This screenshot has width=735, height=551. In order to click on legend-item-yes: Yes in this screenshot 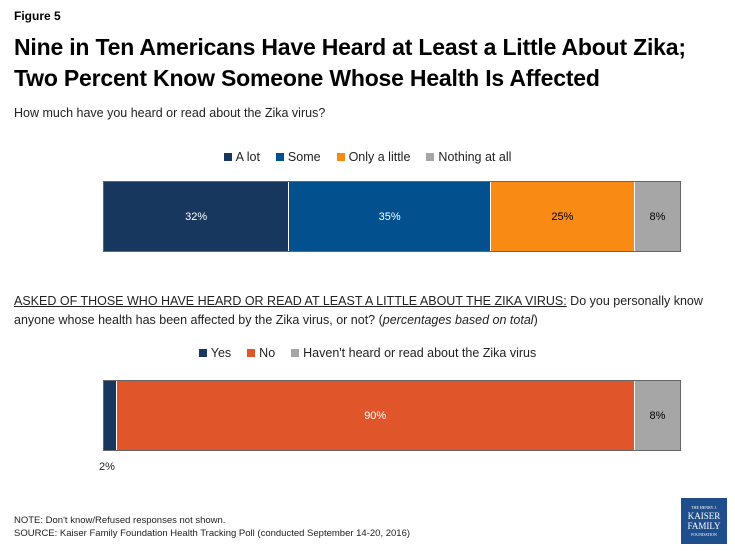, I will do `click(215, 353)`.